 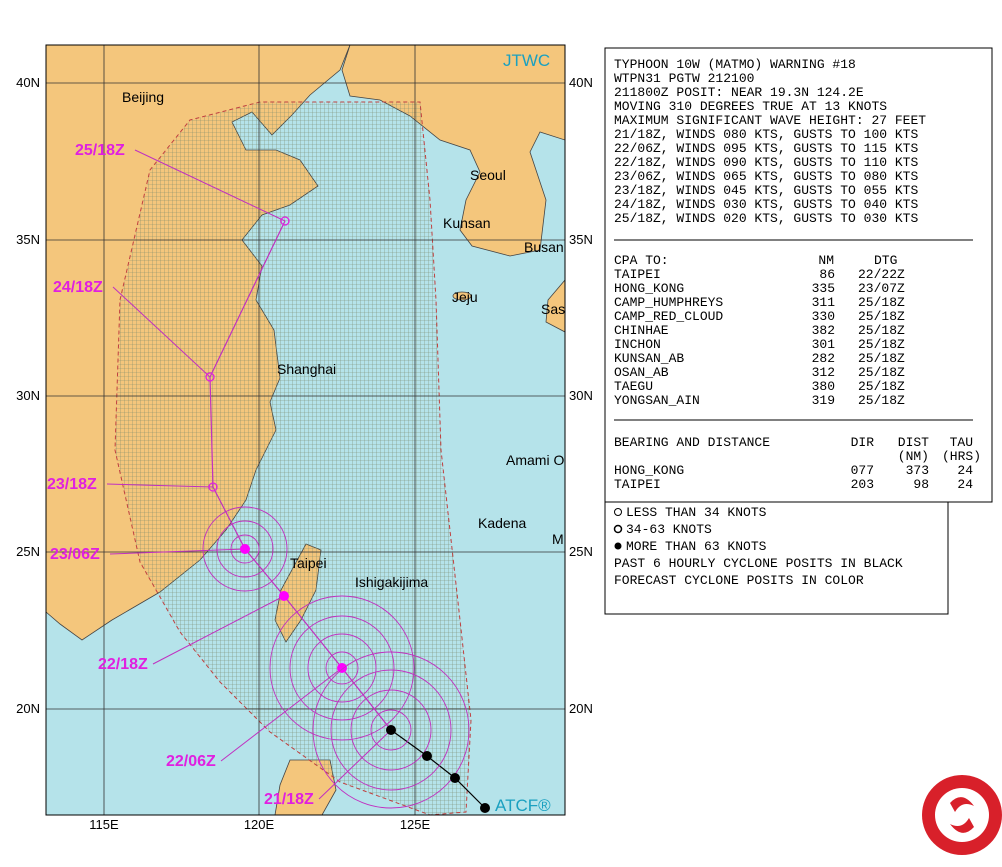 What do you see at coordinates (558, 539) in the screenshot?
I see `place-label: M` at bounding box center [558, 539].